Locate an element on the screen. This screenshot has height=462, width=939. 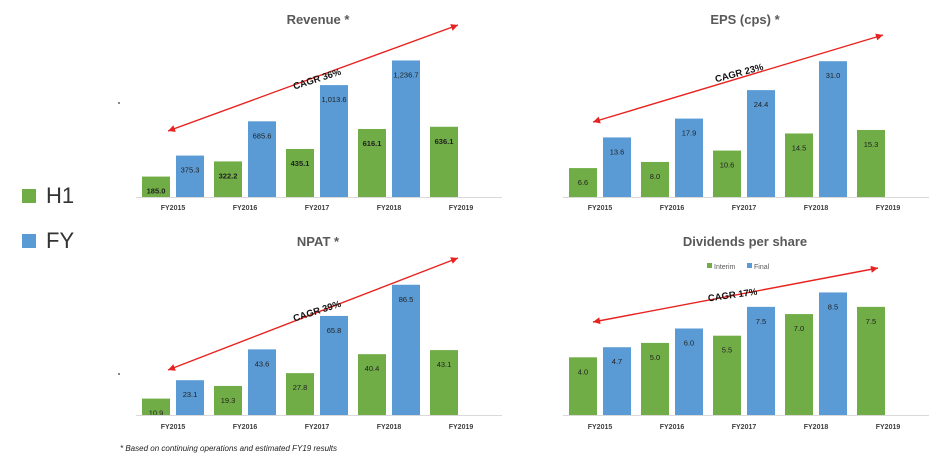
data-label: 15.3 is located at coordinates (871, 144).